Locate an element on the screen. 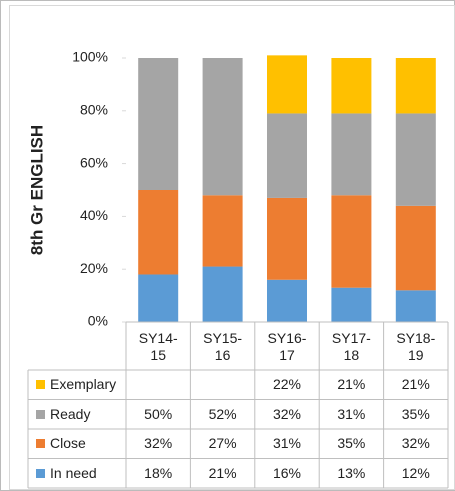 The height and width of the screenshot is (491, 455). category-label: SY15-16 is located at coordinates (223, 346).